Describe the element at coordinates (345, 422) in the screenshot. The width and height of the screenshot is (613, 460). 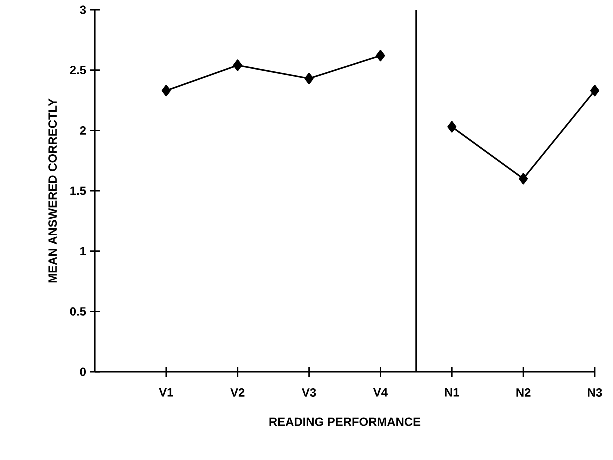
I see `x-axis-title: READING PERFORMANCE` at that location.